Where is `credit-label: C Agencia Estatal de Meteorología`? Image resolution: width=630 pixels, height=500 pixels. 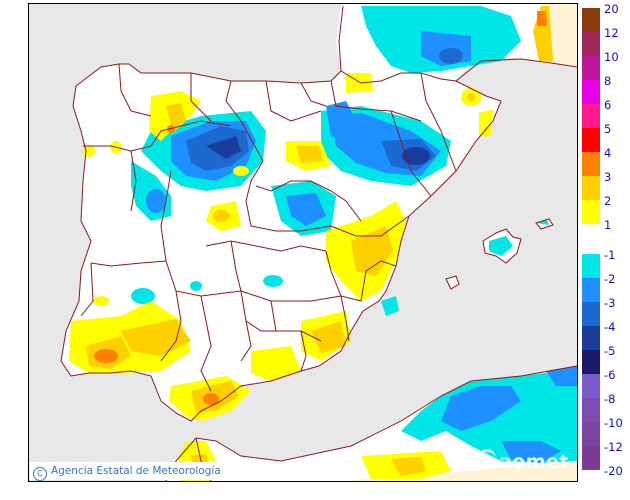 credit-label: C Agencia Estatal de Meteorología is located at coordinates (128, 471).